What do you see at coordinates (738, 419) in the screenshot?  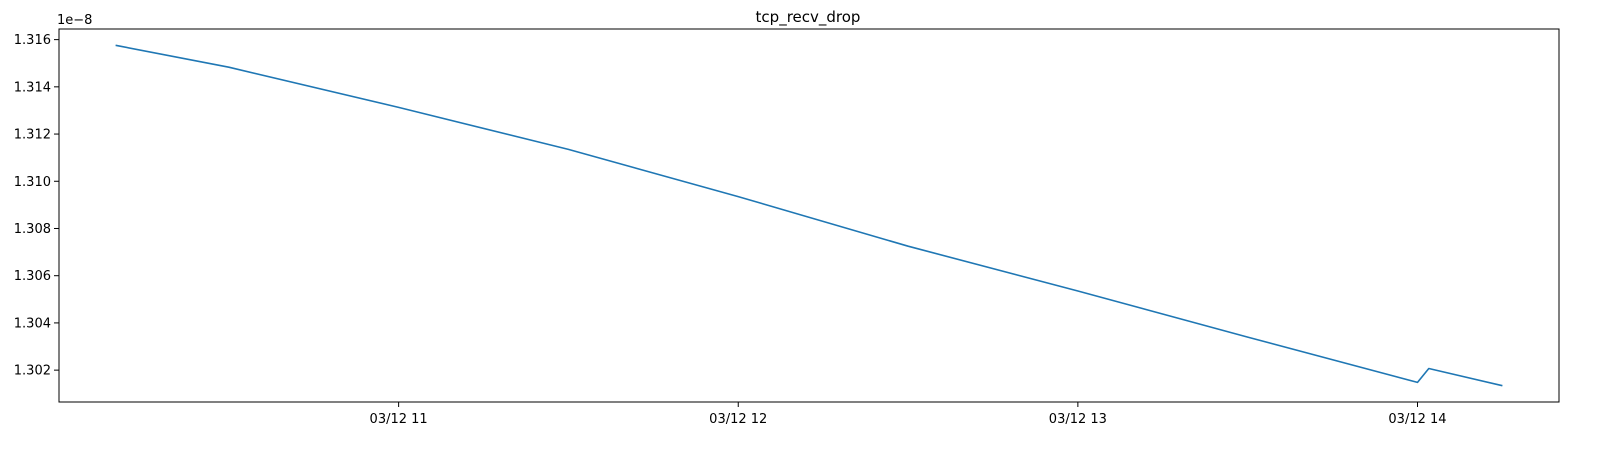 I see `x-tick-label: 03/12 12` at bounding box center [738, 419].